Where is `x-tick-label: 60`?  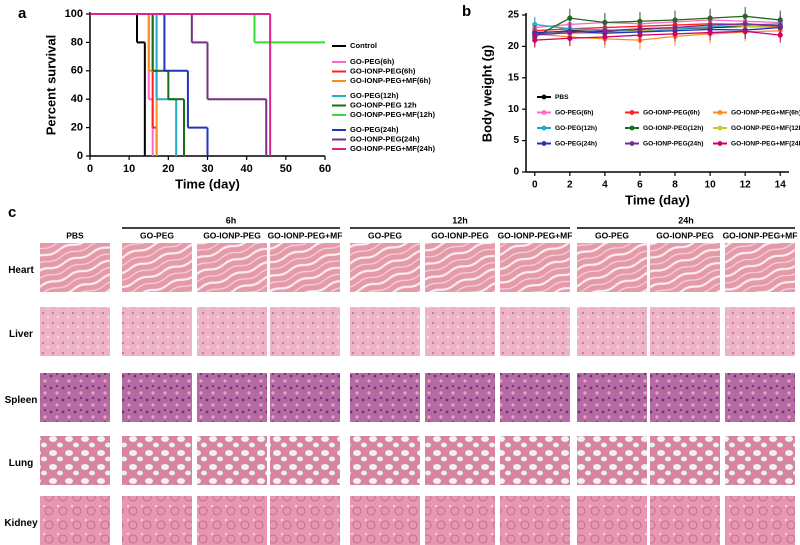
x-tick-label: 60 is located at coordinates (325, 169).